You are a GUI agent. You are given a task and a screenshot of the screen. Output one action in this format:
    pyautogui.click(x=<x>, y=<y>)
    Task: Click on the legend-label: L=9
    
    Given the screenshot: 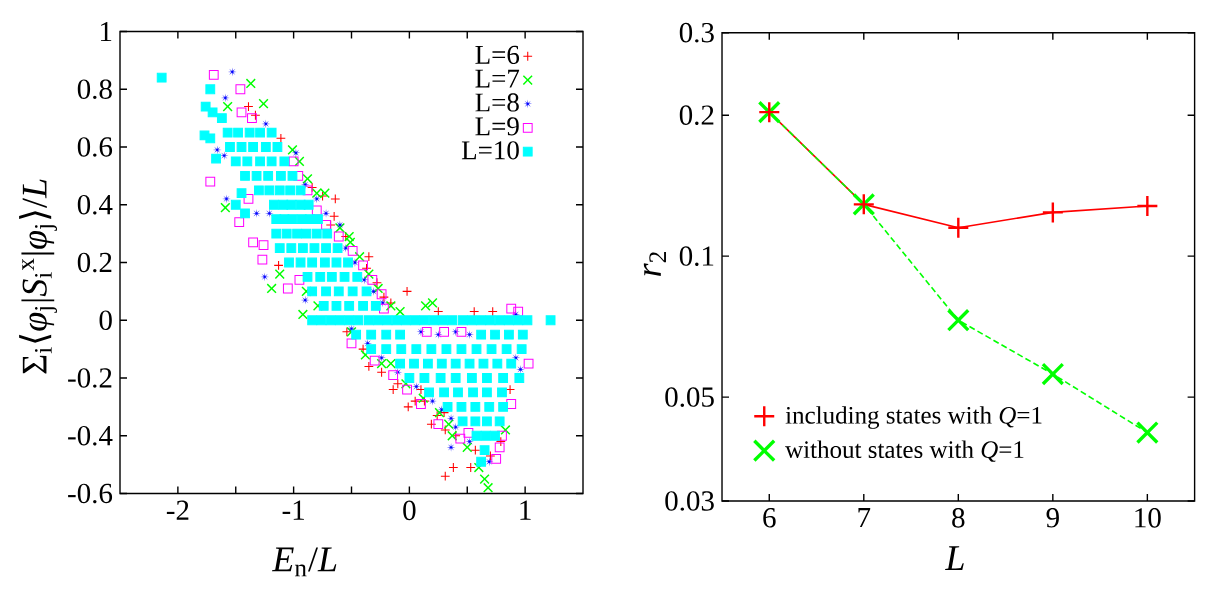 What is the action you would take?
    pyautogui.click(x=497, y=126)
    